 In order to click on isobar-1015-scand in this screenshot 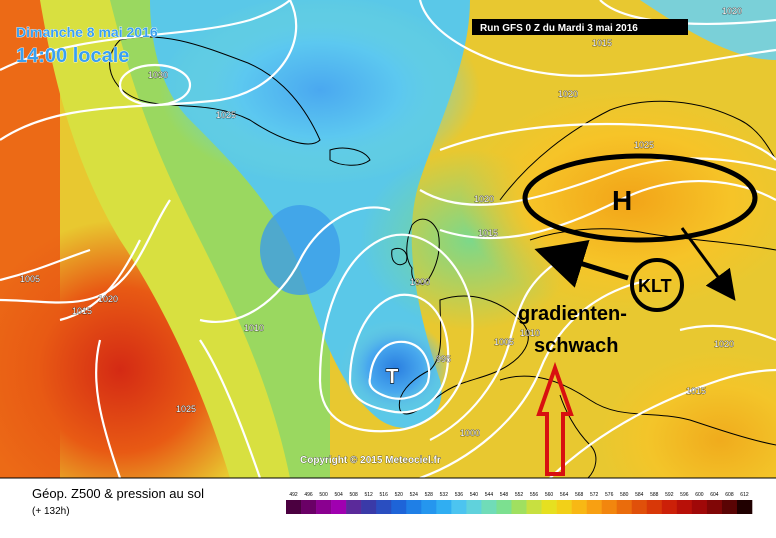, I will do `click(607, 210)`.